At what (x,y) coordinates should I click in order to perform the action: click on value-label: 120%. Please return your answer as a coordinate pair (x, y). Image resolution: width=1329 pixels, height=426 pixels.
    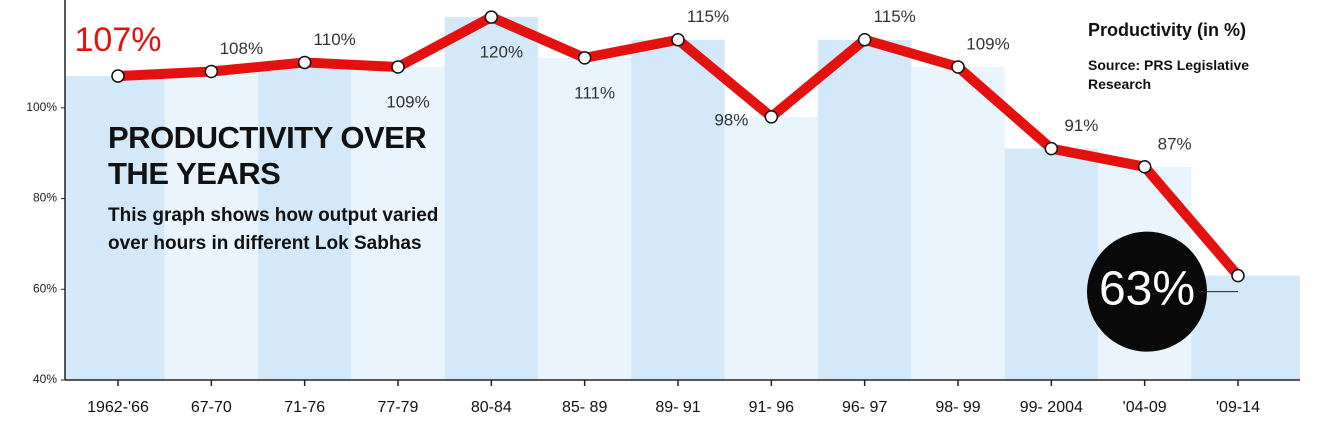
    Looking at the image, I should click on (501, 52).